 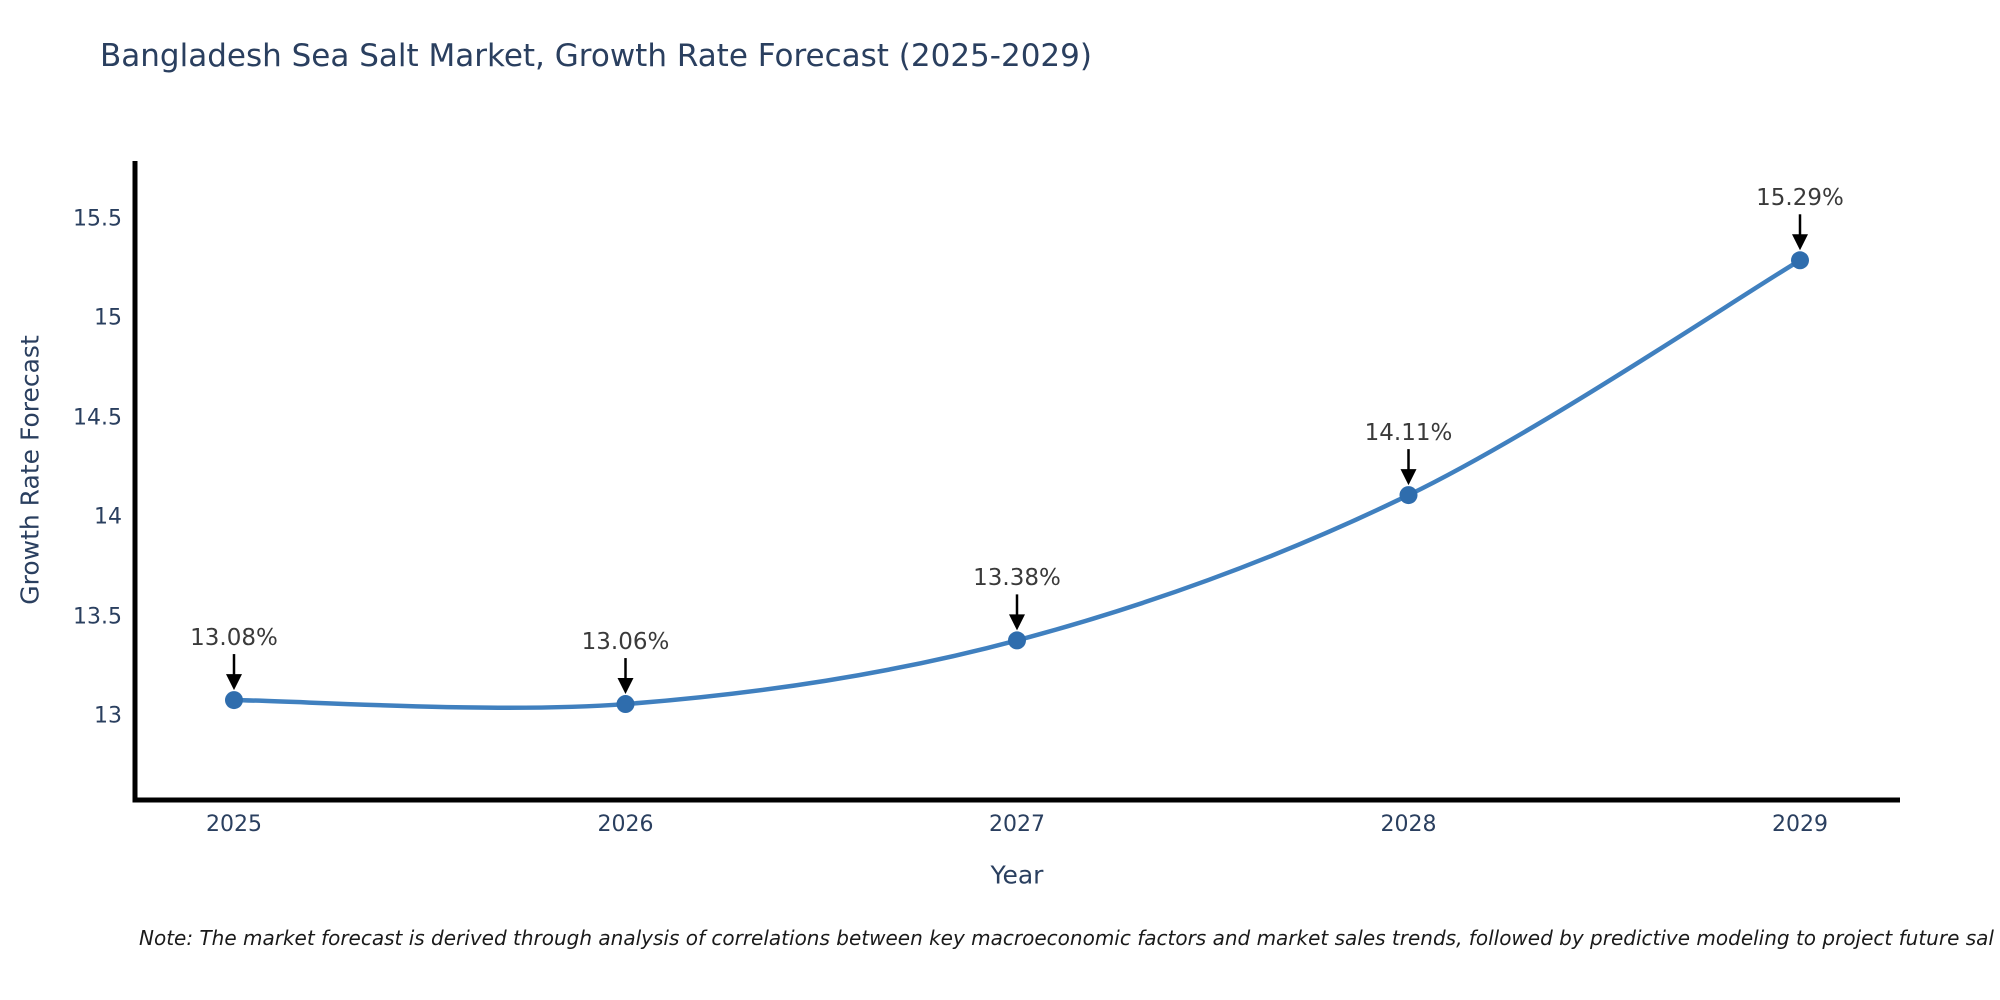 What do you see at coordinates (234, 824) in the screenshot?
I see `x-tick-label: 2025` at bounding box center [234, 824].